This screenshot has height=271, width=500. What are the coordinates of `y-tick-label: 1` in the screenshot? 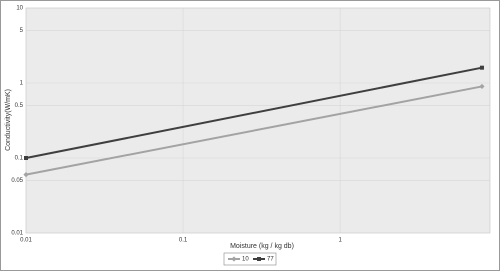 It's located at (22, 84).